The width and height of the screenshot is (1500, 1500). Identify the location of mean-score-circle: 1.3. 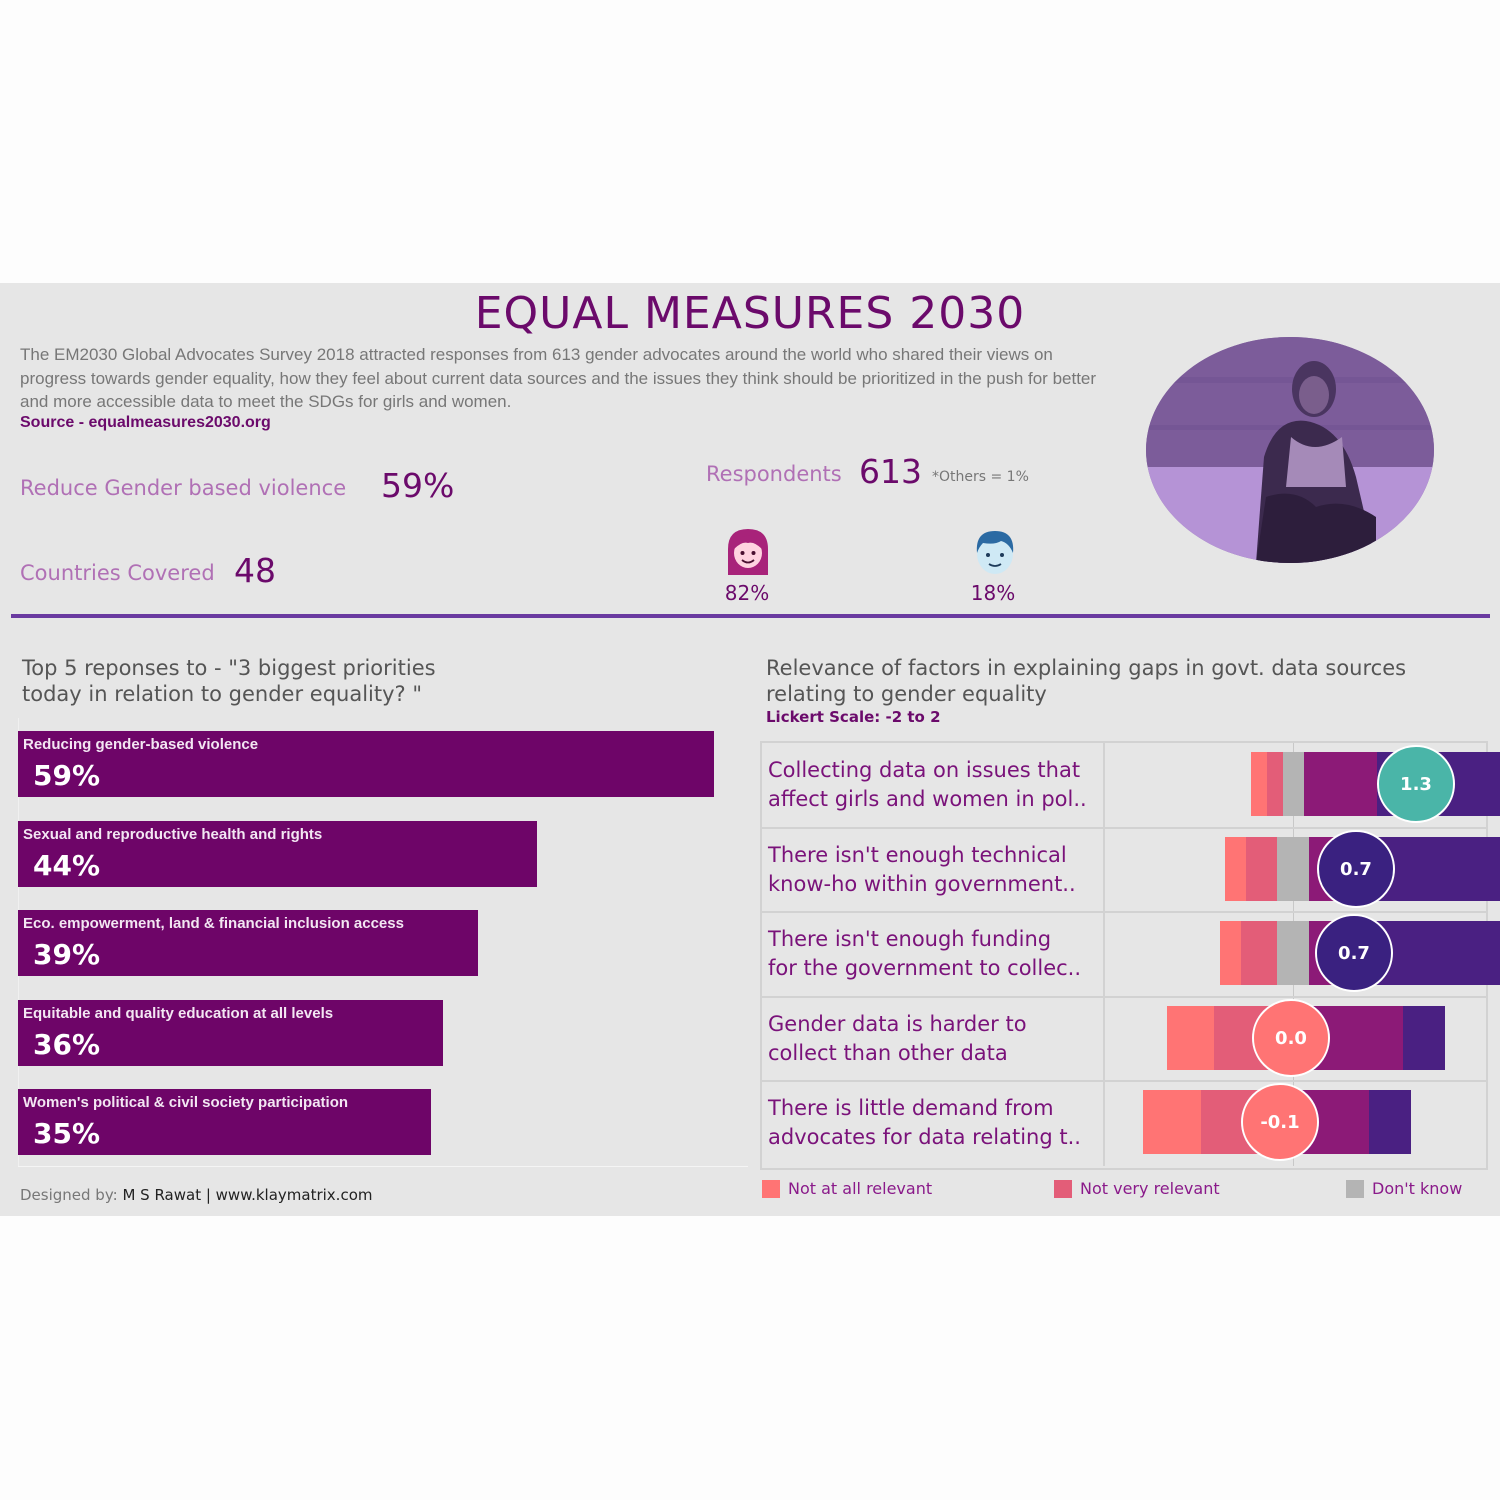
(1416, 784).